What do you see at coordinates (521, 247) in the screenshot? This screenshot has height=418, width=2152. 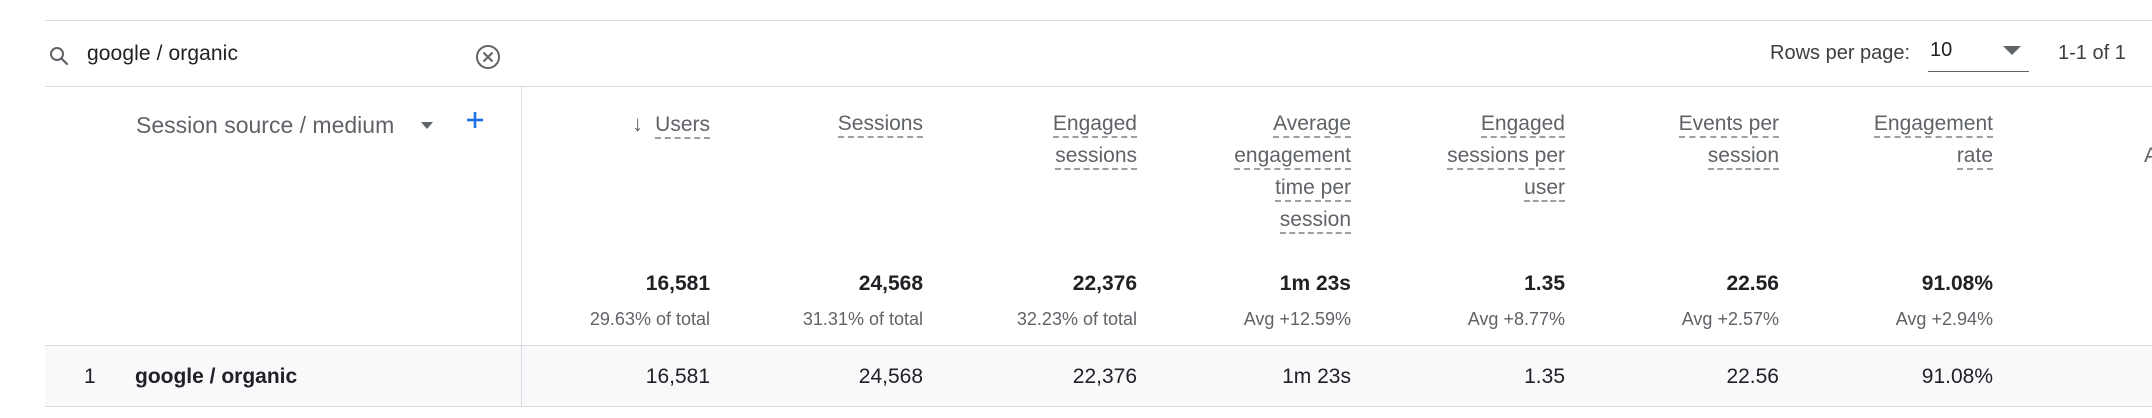 I see `dimension-column-divider` at bounding box center [521, 247].